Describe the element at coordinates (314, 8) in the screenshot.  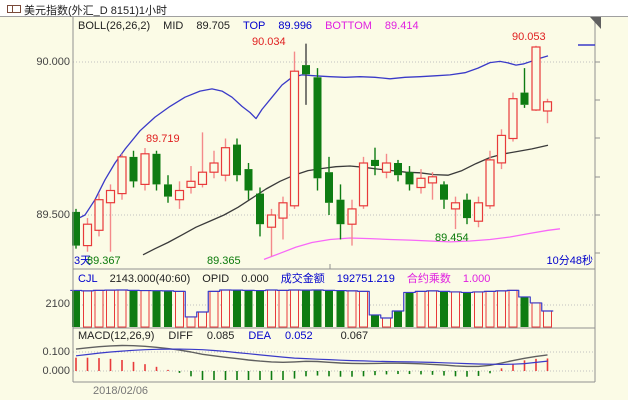
I see `window-titlebar: 美元指数(外汇_D 8151)1小时` at that location.